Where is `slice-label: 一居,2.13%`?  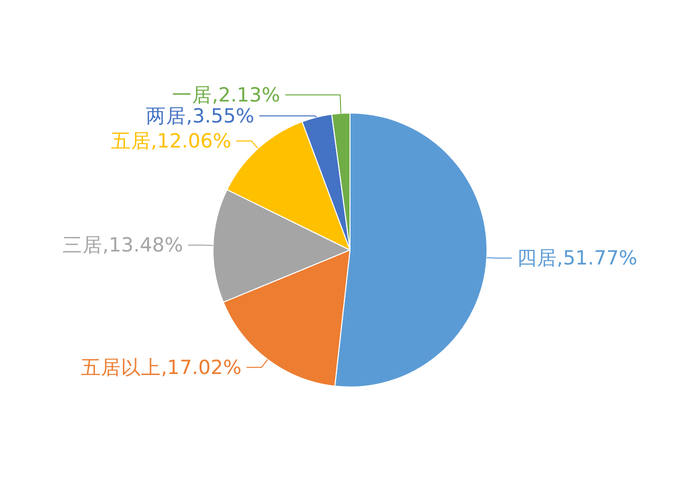 slice-label: 一居,2.13% is located at coordinates (226, 94).